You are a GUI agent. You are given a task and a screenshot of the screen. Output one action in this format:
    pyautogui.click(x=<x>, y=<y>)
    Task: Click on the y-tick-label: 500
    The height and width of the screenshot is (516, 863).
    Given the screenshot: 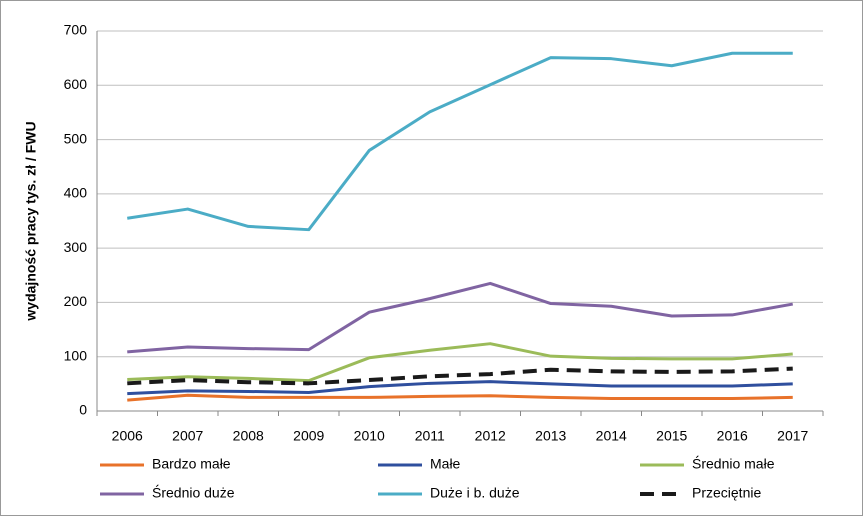 What is the action you would take?
    pyautogui.click(x=76, y=138)
    